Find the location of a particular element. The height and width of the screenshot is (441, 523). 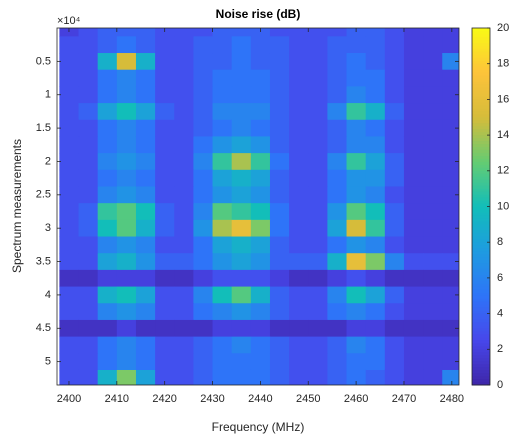

y-tick-label: 4 is located at coordinates (48, 295).